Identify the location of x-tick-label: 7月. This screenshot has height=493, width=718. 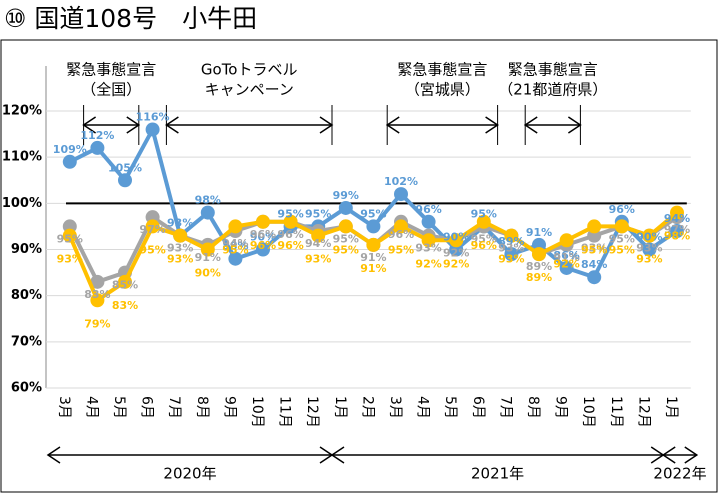
(505, 407).